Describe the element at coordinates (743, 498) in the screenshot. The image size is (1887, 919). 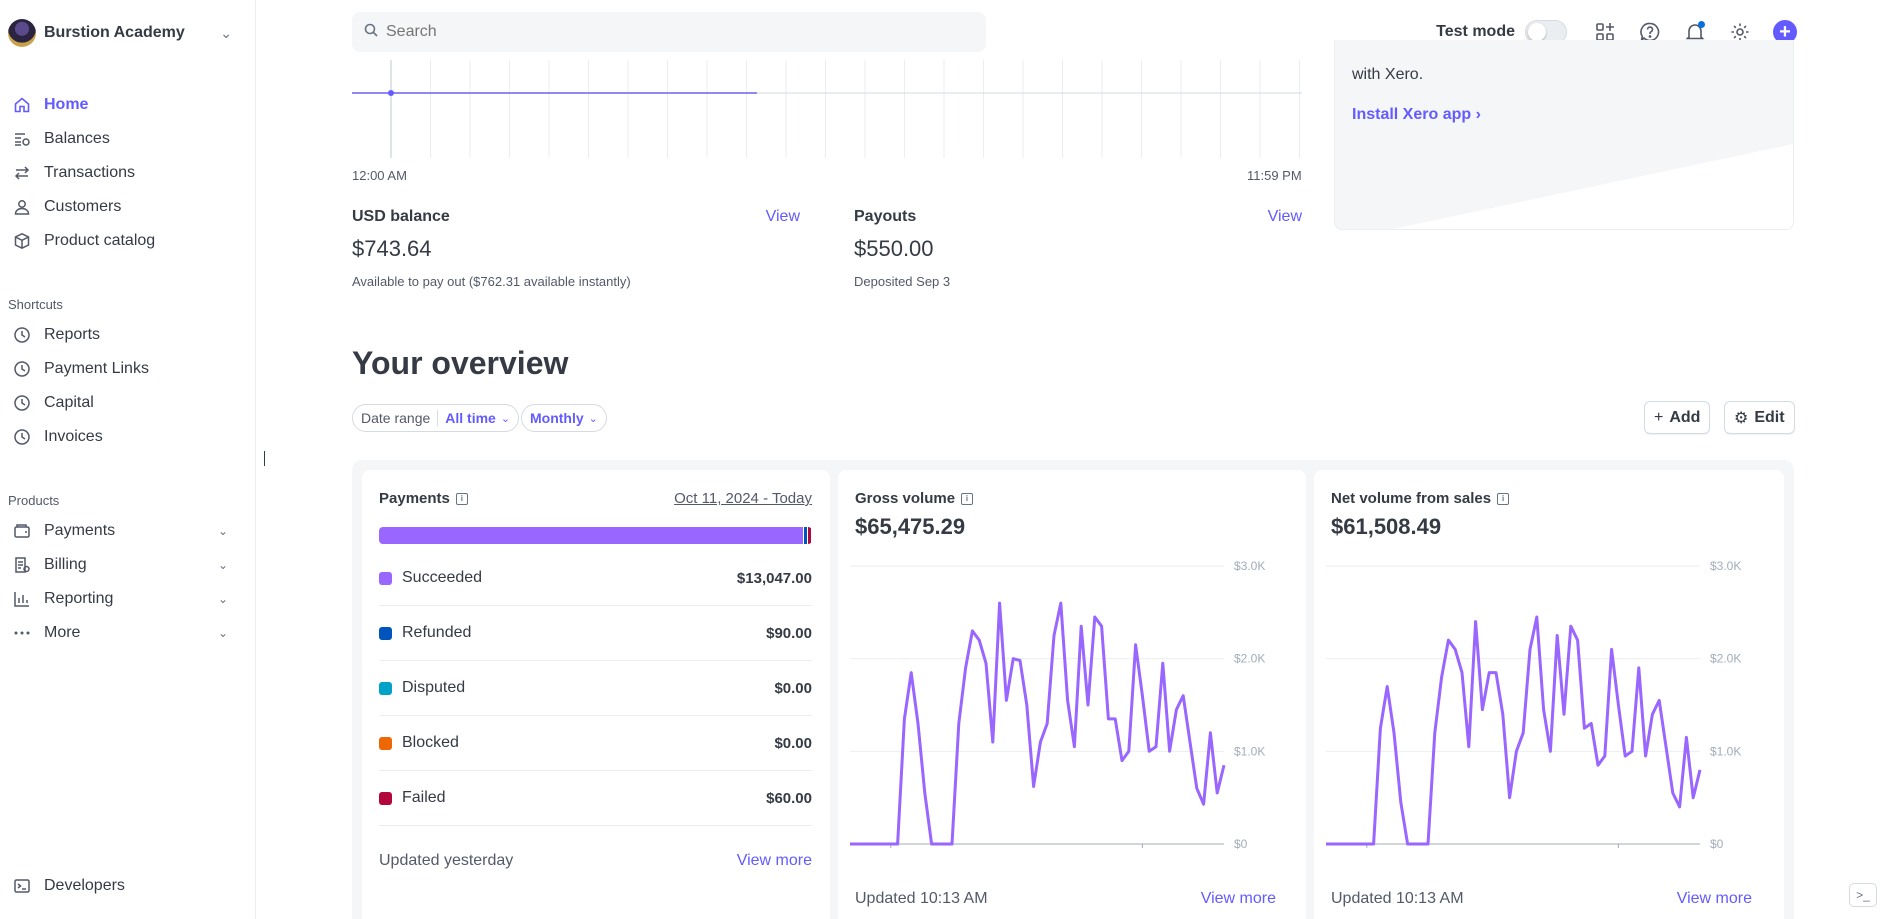
I see `payments-date-range-link: Oct 11, 2024 - Today` at that location.